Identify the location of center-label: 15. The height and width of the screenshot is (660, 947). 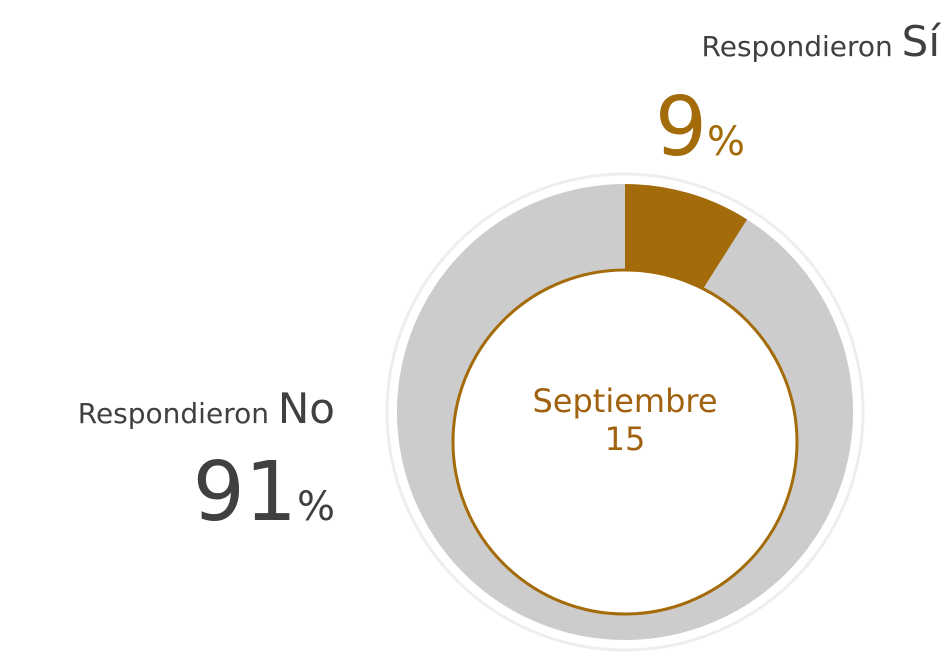
(625, 439).